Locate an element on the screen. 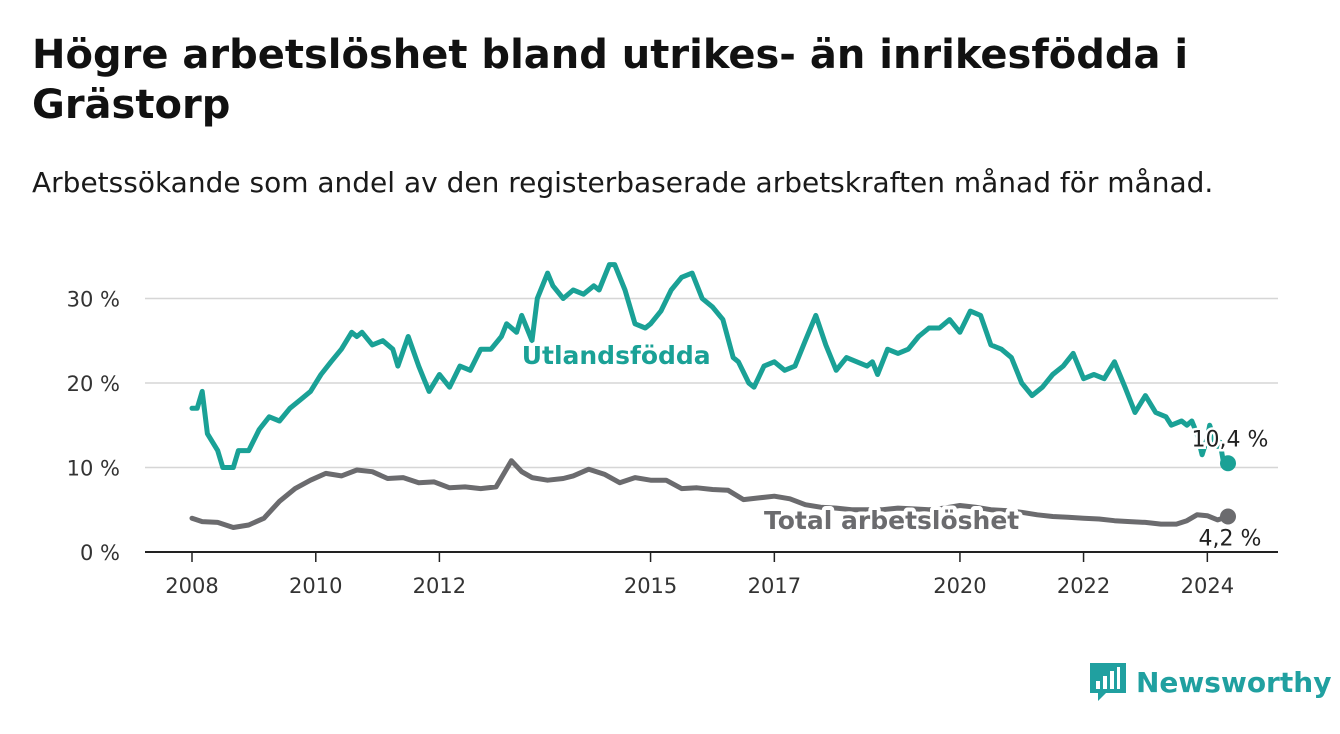  x-tick-label: 2024 is located at coordinates (1207, 586).